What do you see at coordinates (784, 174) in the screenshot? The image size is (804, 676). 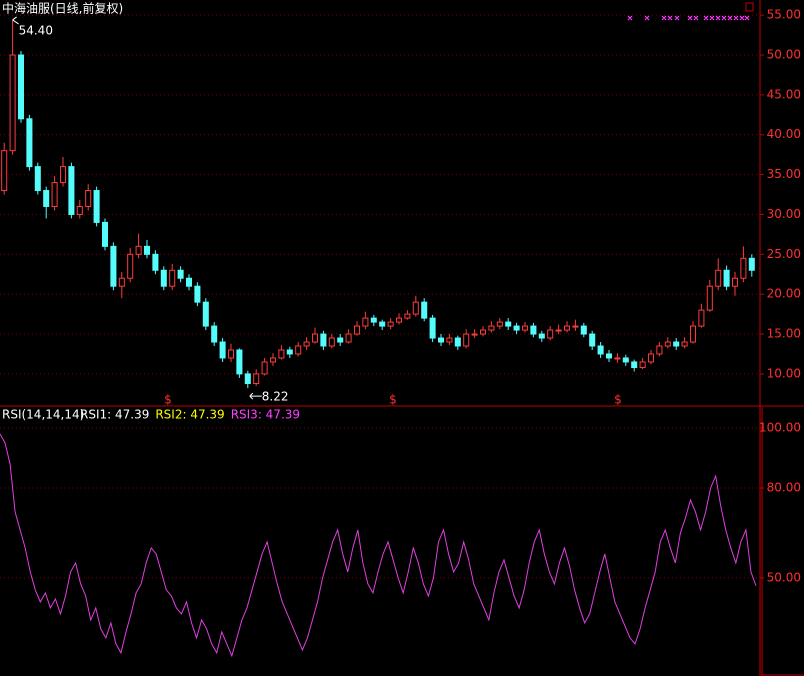 I see `y-tick-label: 35.00` at bounding box center [784, 174].